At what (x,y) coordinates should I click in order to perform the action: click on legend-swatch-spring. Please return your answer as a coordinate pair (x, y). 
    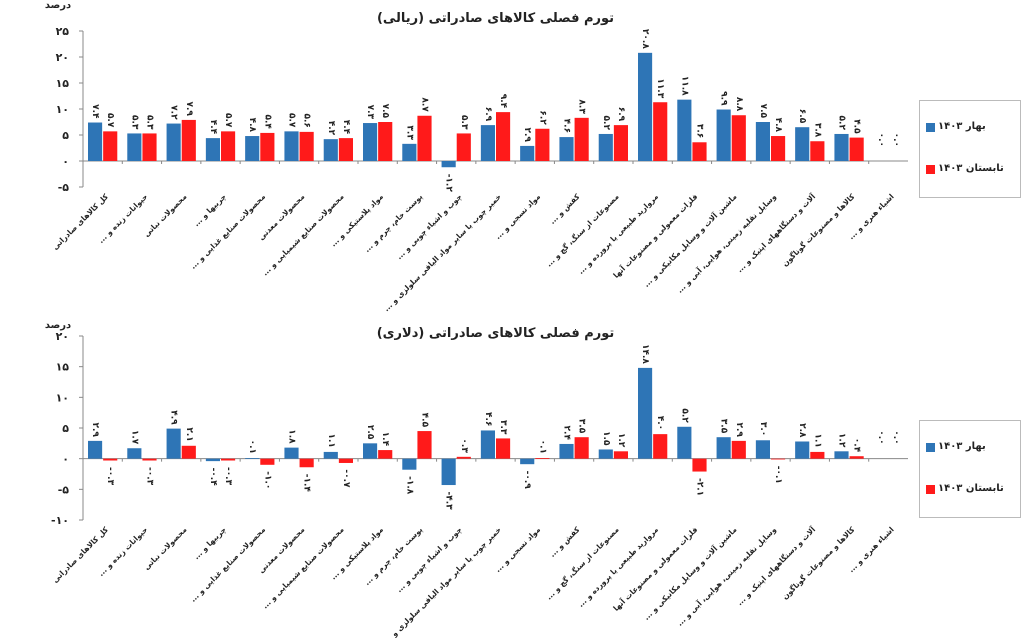
    Looking at the image, I should click on (930, 127).